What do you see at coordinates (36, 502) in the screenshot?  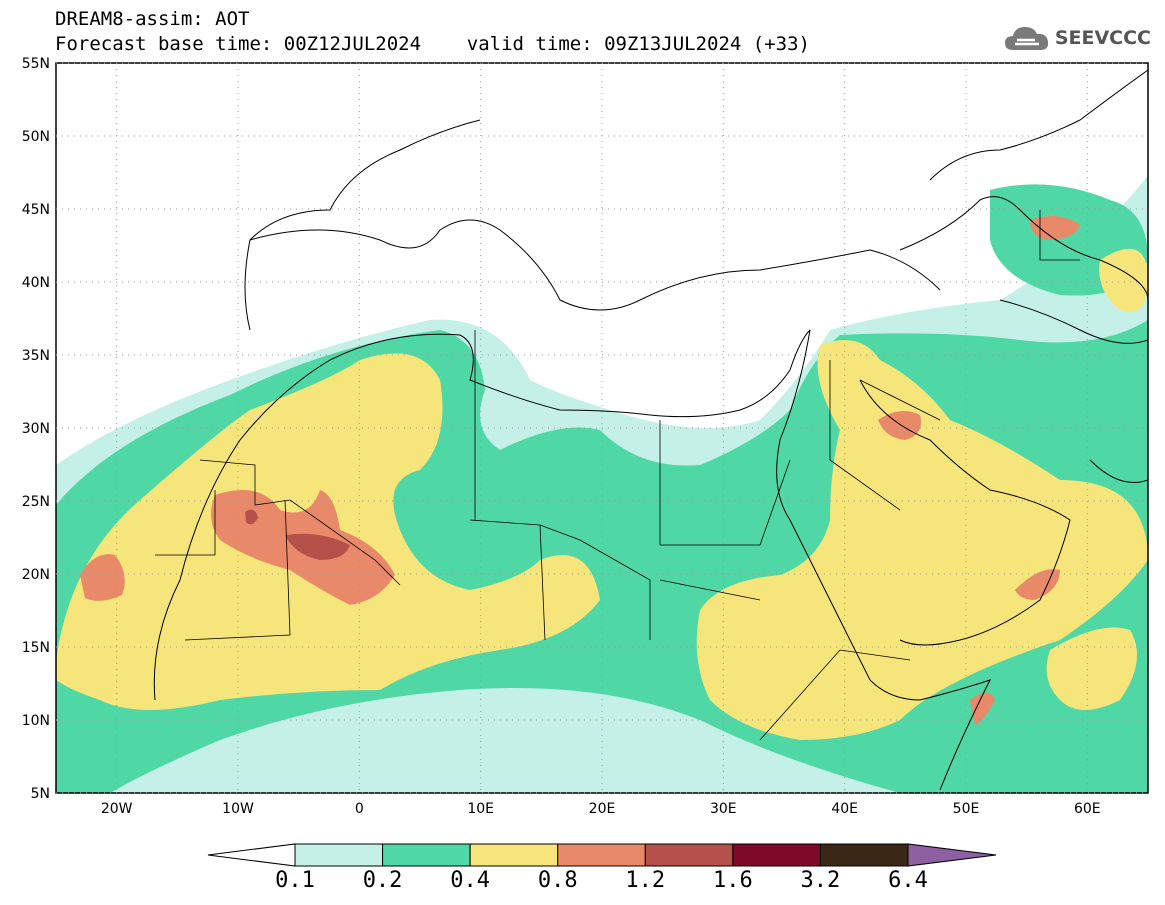 I see `lat-tick-label: 25N` at bounding box center [36, 502].